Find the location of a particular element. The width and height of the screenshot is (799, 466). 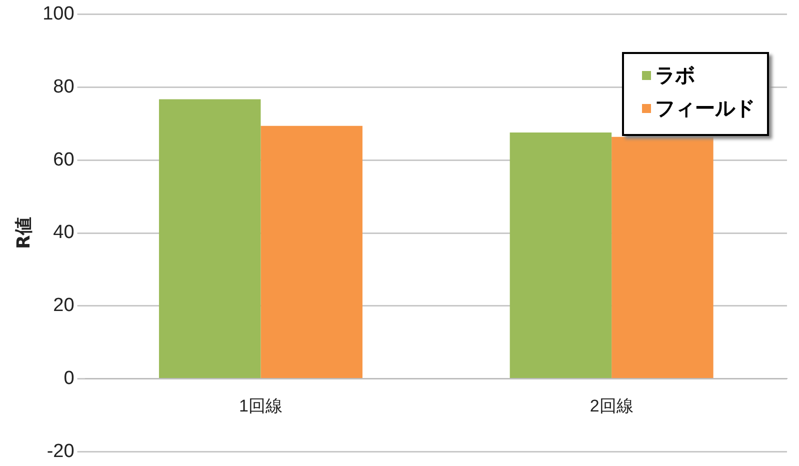

y-tick-label: 40 is located at coordinates (63, 233).